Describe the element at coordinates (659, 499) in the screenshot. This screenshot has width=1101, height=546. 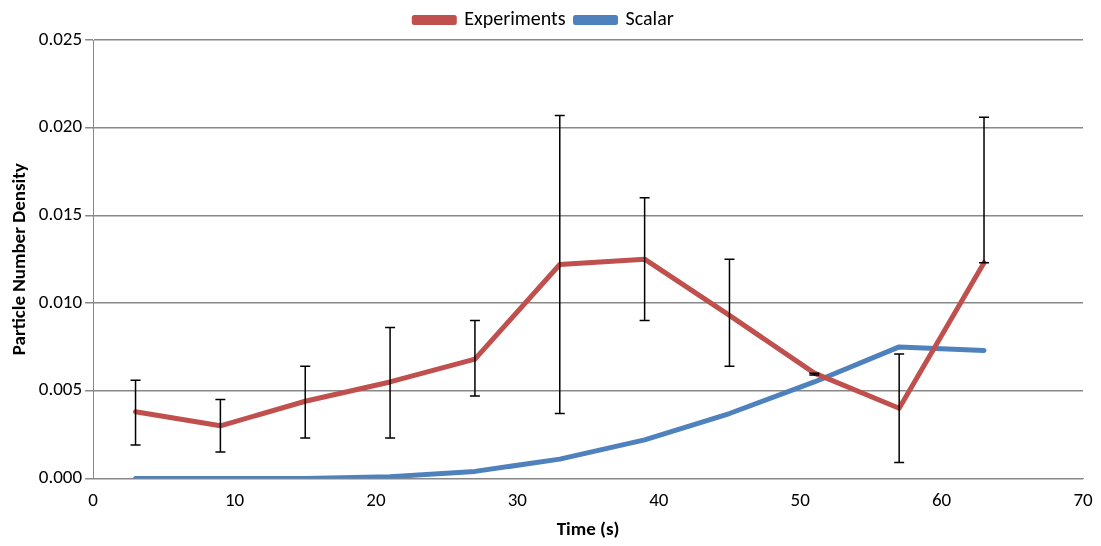
I see `x-tick-label: 40` at that location.